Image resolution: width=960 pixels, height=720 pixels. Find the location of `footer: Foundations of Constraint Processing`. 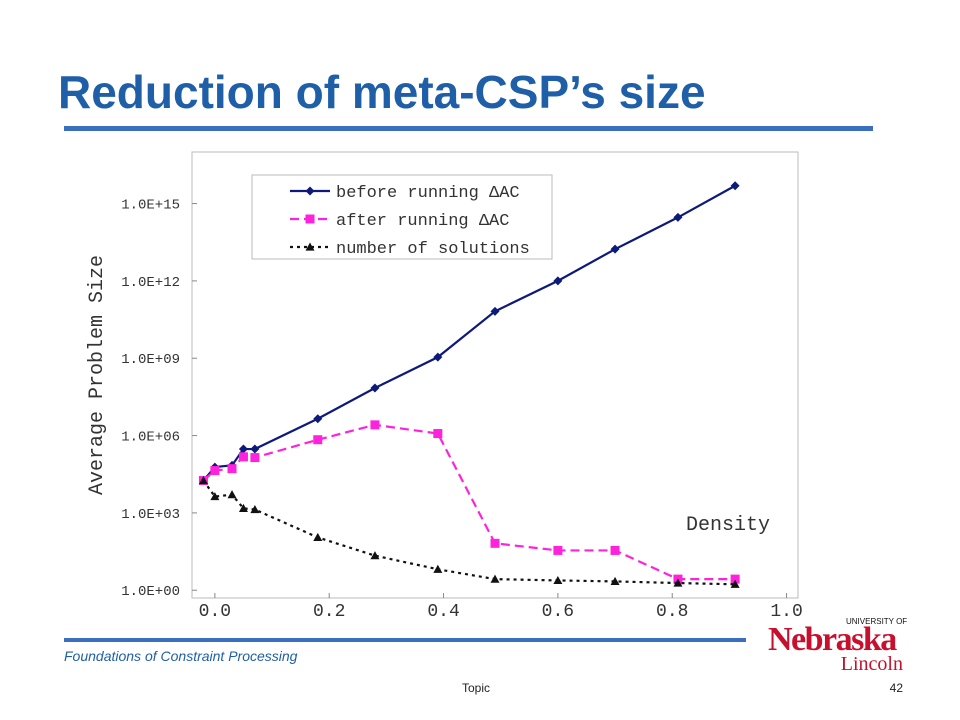

footer: Foundations of Constraint Processing is located at coordinates (181, 656).